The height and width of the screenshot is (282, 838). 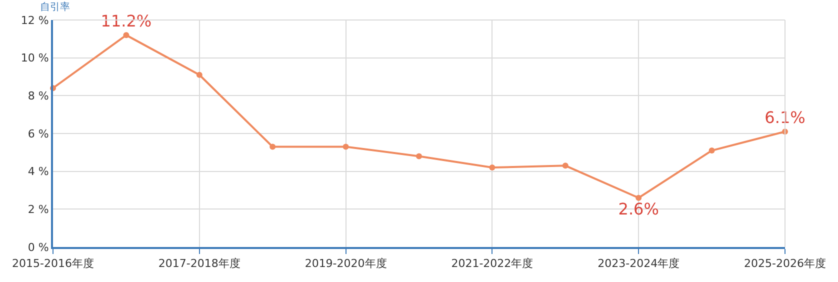 What do you see at coordinates (53, 263) in the screenshot?
I see `x-tick-label: 2015-2016年度` at bounding box center [53, 263].